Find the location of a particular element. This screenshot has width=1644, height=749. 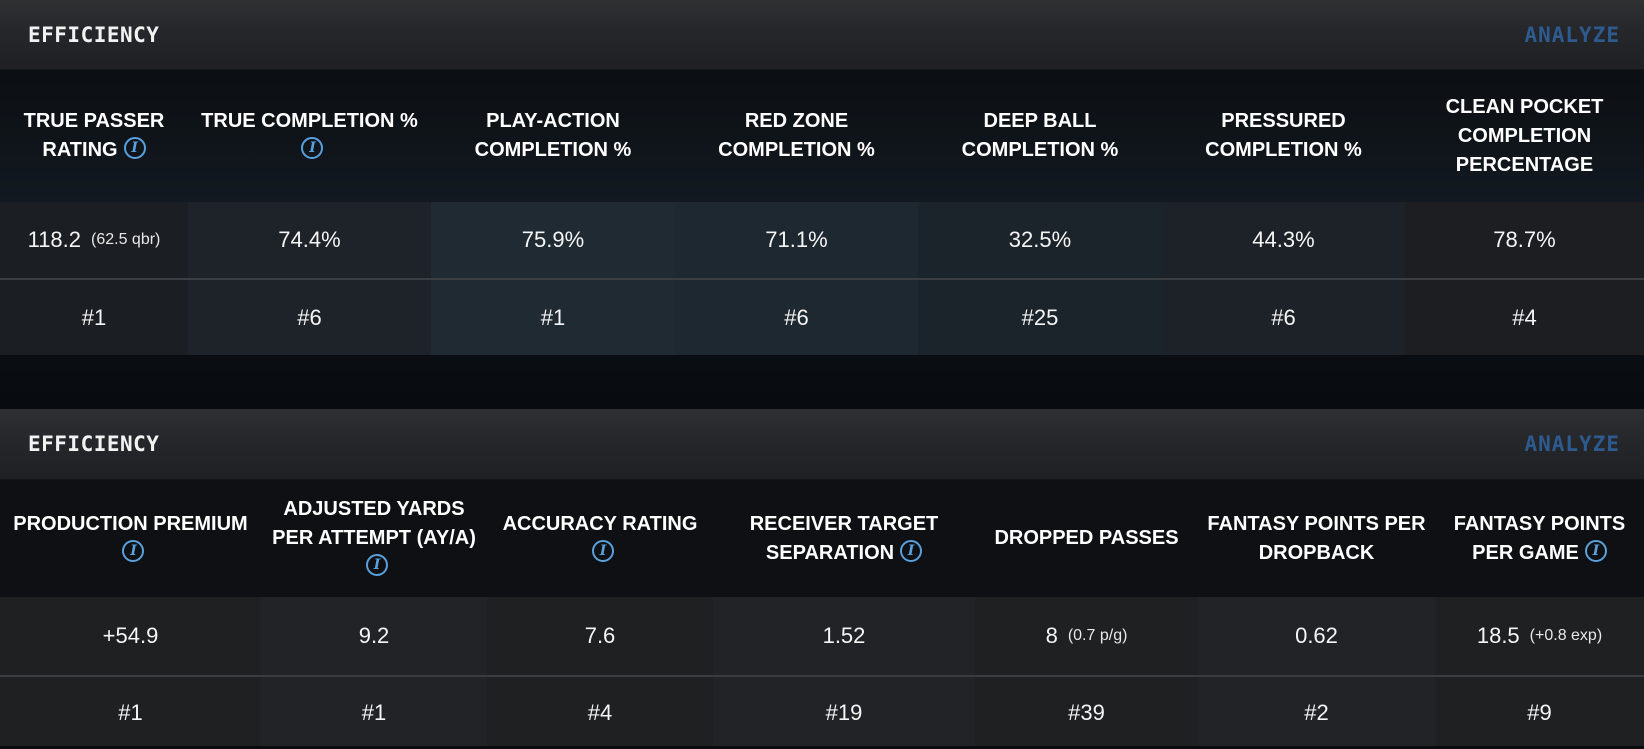

stat-value: 8 (0.7 p/g) is located at coordinates (1086, 636).